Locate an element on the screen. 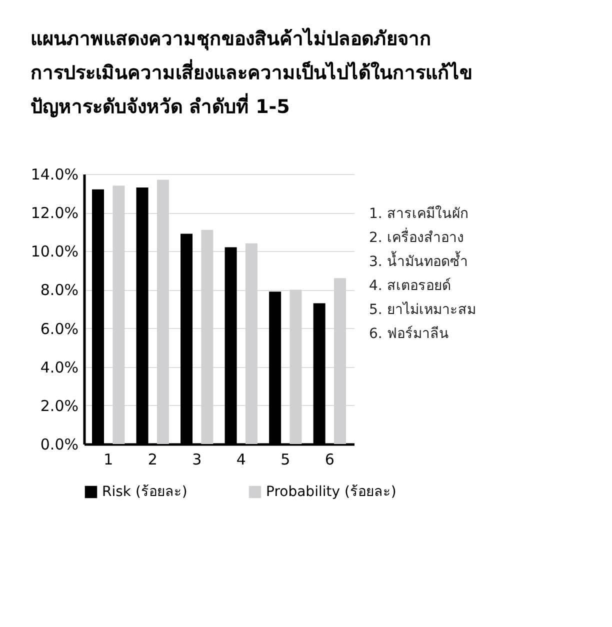 Image resolution: width=612 pixels, height=627 pixels. y-tick-label: 2.0% is located at coordinates (59, 405).